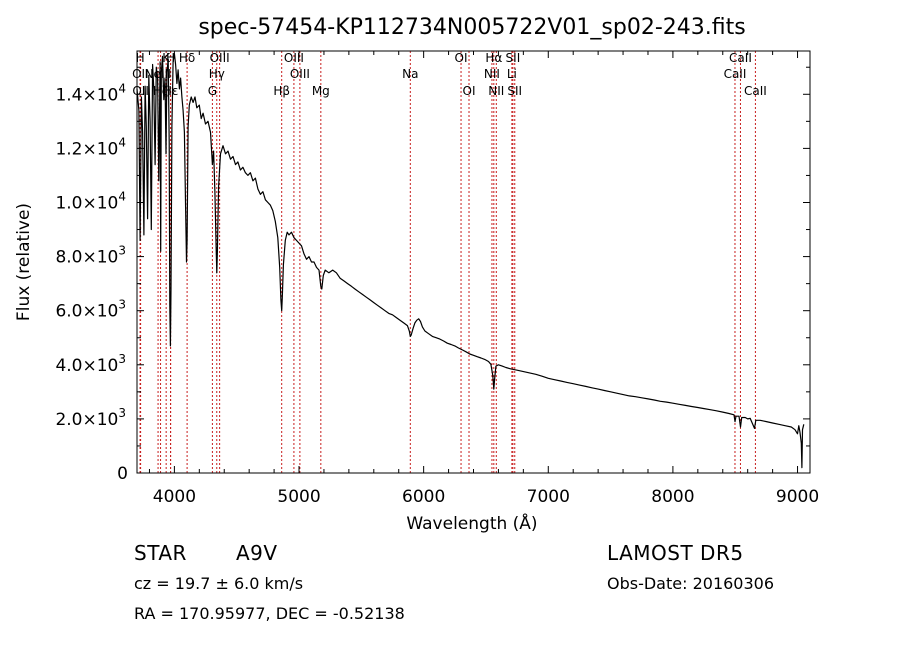  Describe the element at coordinates (24, 262) in the screenshot. I see `y-axis-label: Flux (relative)` at that location.